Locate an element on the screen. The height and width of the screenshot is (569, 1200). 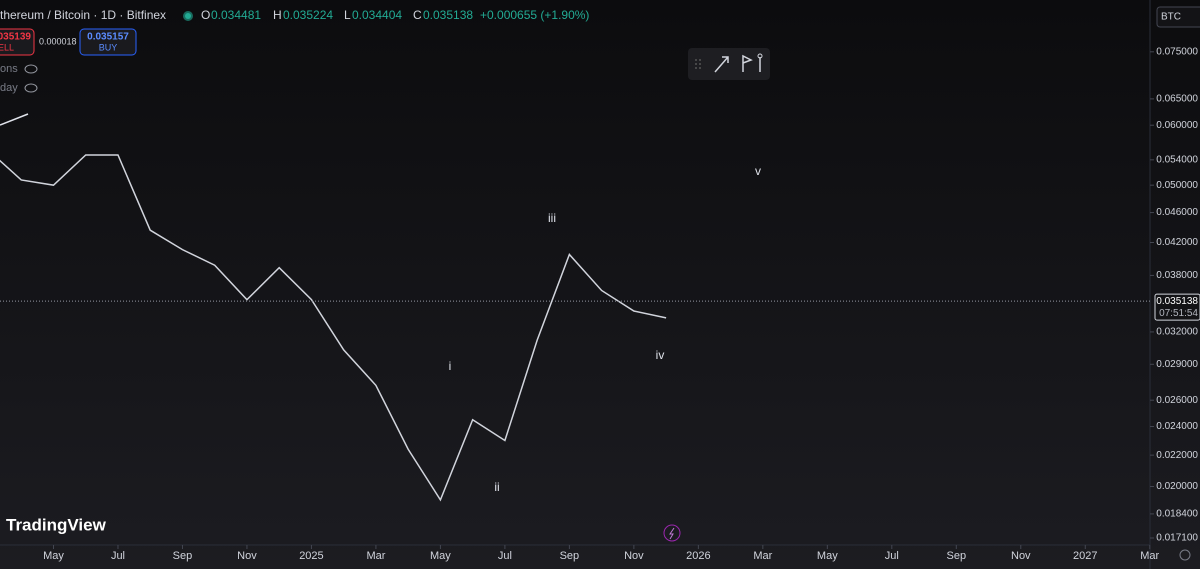
spread: 0.000018 is located at coordinates (58, 41).